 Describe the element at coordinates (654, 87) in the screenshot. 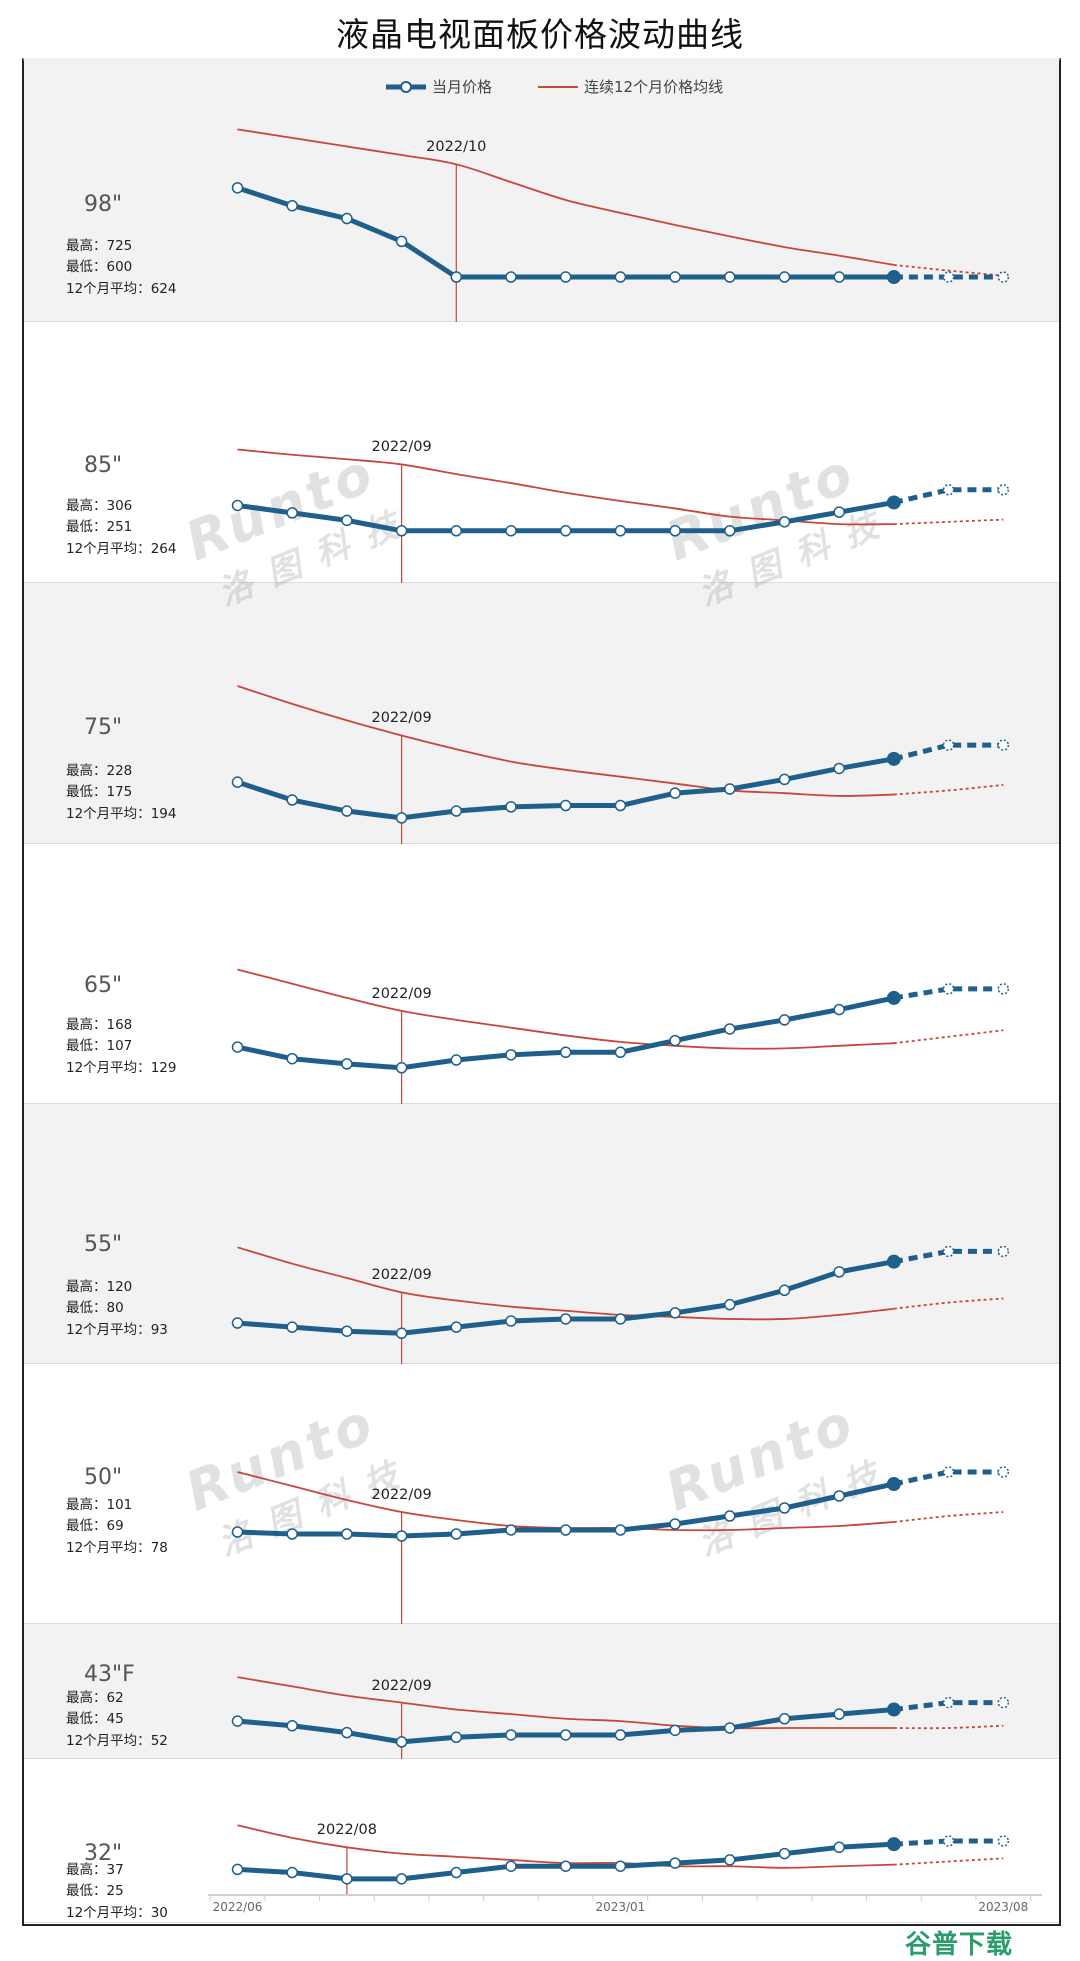

I see `legend-avg-label: 连续12个月价格均线` at that location.